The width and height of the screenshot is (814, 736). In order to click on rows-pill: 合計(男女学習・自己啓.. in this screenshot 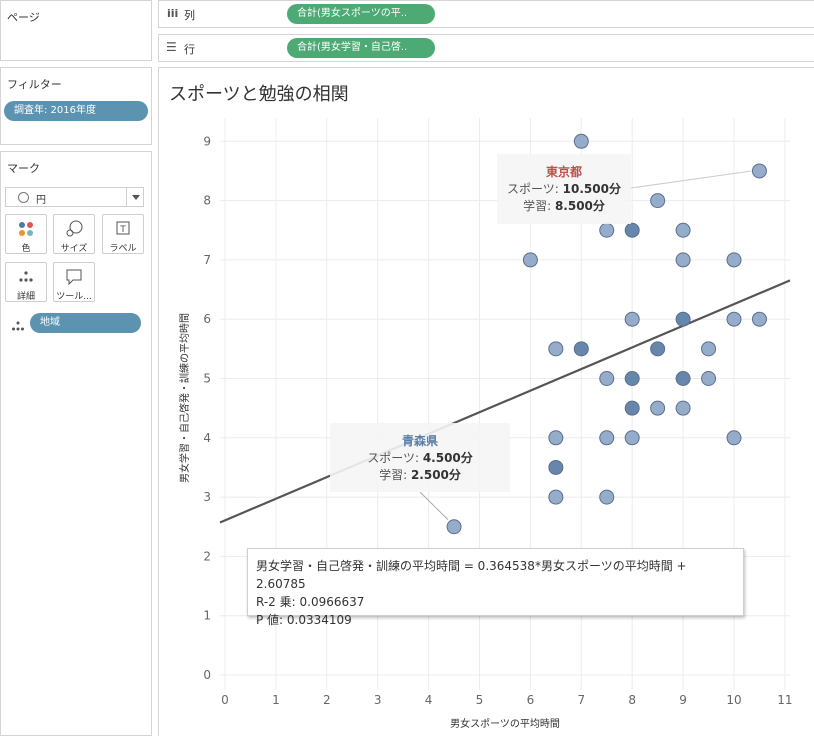, I will do `click(361, 48)`.